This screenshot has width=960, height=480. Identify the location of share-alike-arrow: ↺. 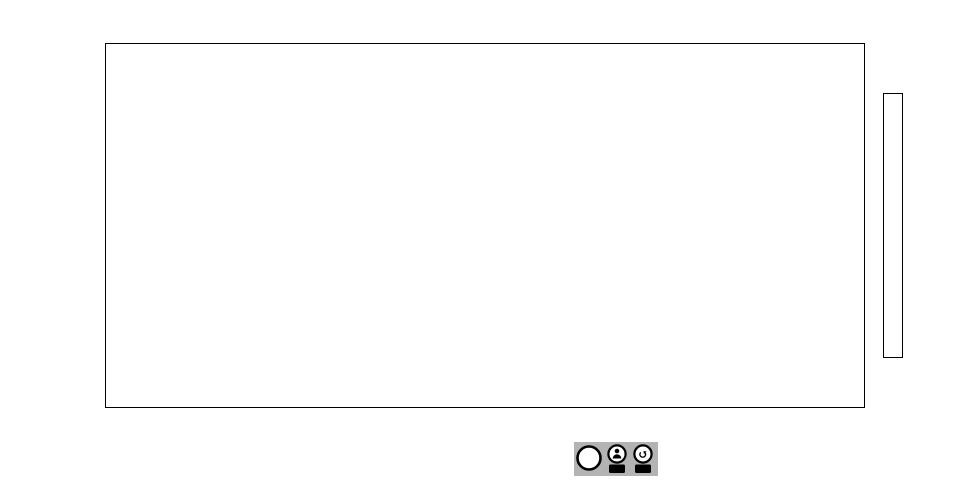
(643, 453).